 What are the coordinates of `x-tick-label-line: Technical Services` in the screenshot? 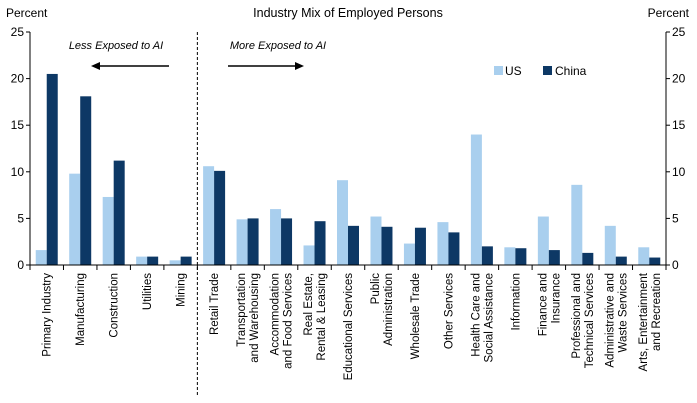 It's located at (590, 320).